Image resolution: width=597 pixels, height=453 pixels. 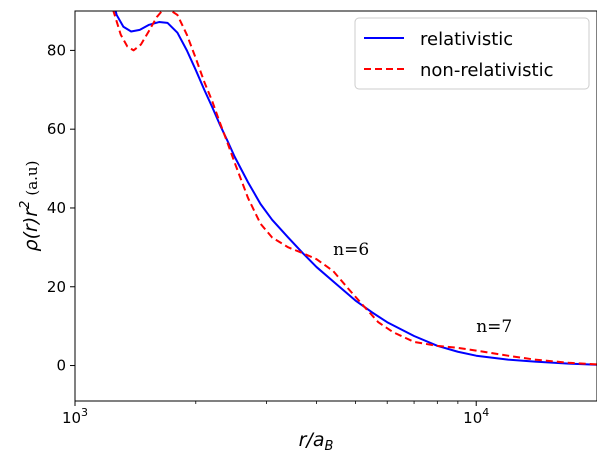 I want to click on x-axis-label: r/aB, so click(x=316, y=441).